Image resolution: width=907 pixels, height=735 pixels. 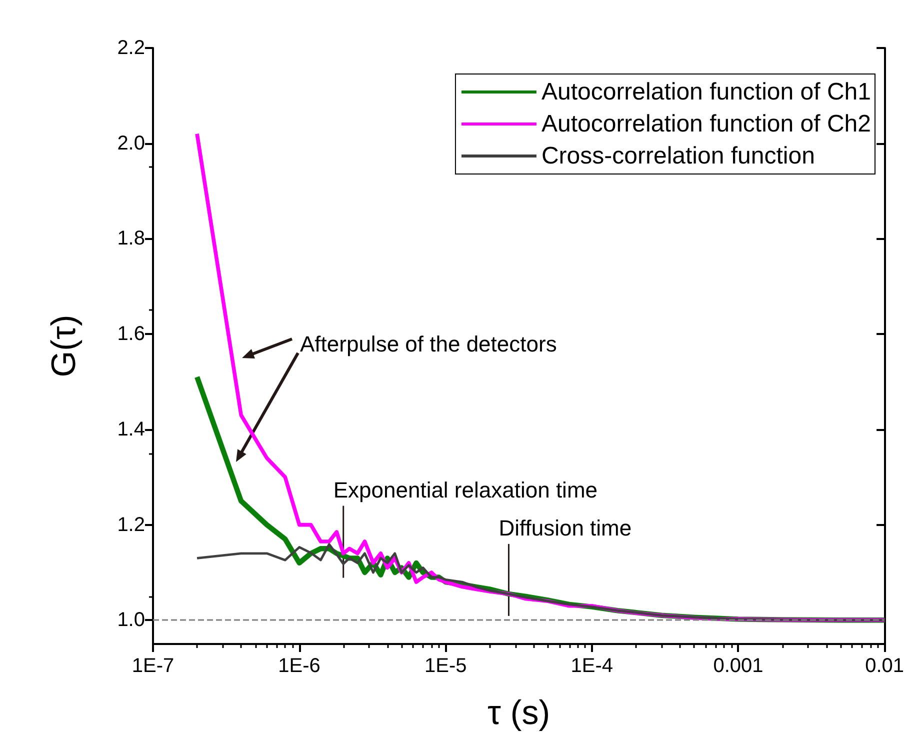 What do you see at coordinates (131, 525) in the screenshot?
I see `y-tick-label: 1.2` at bounding box center [131, 525].